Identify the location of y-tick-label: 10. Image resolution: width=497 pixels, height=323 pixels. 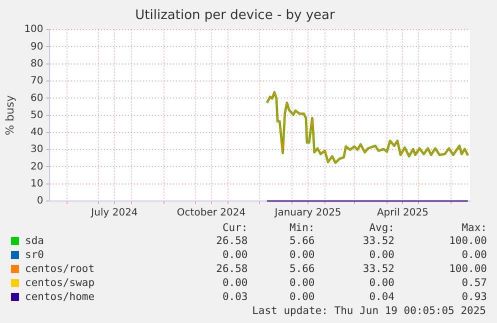
(37, 184).